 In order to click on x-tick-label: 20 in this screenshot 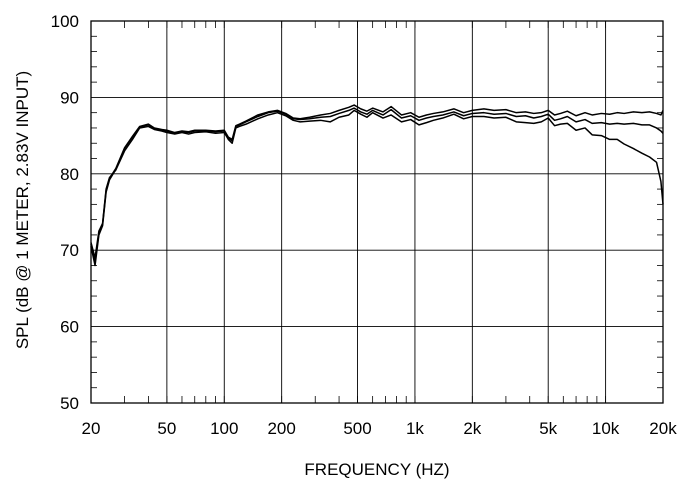, I will do `click(91, 428)`.